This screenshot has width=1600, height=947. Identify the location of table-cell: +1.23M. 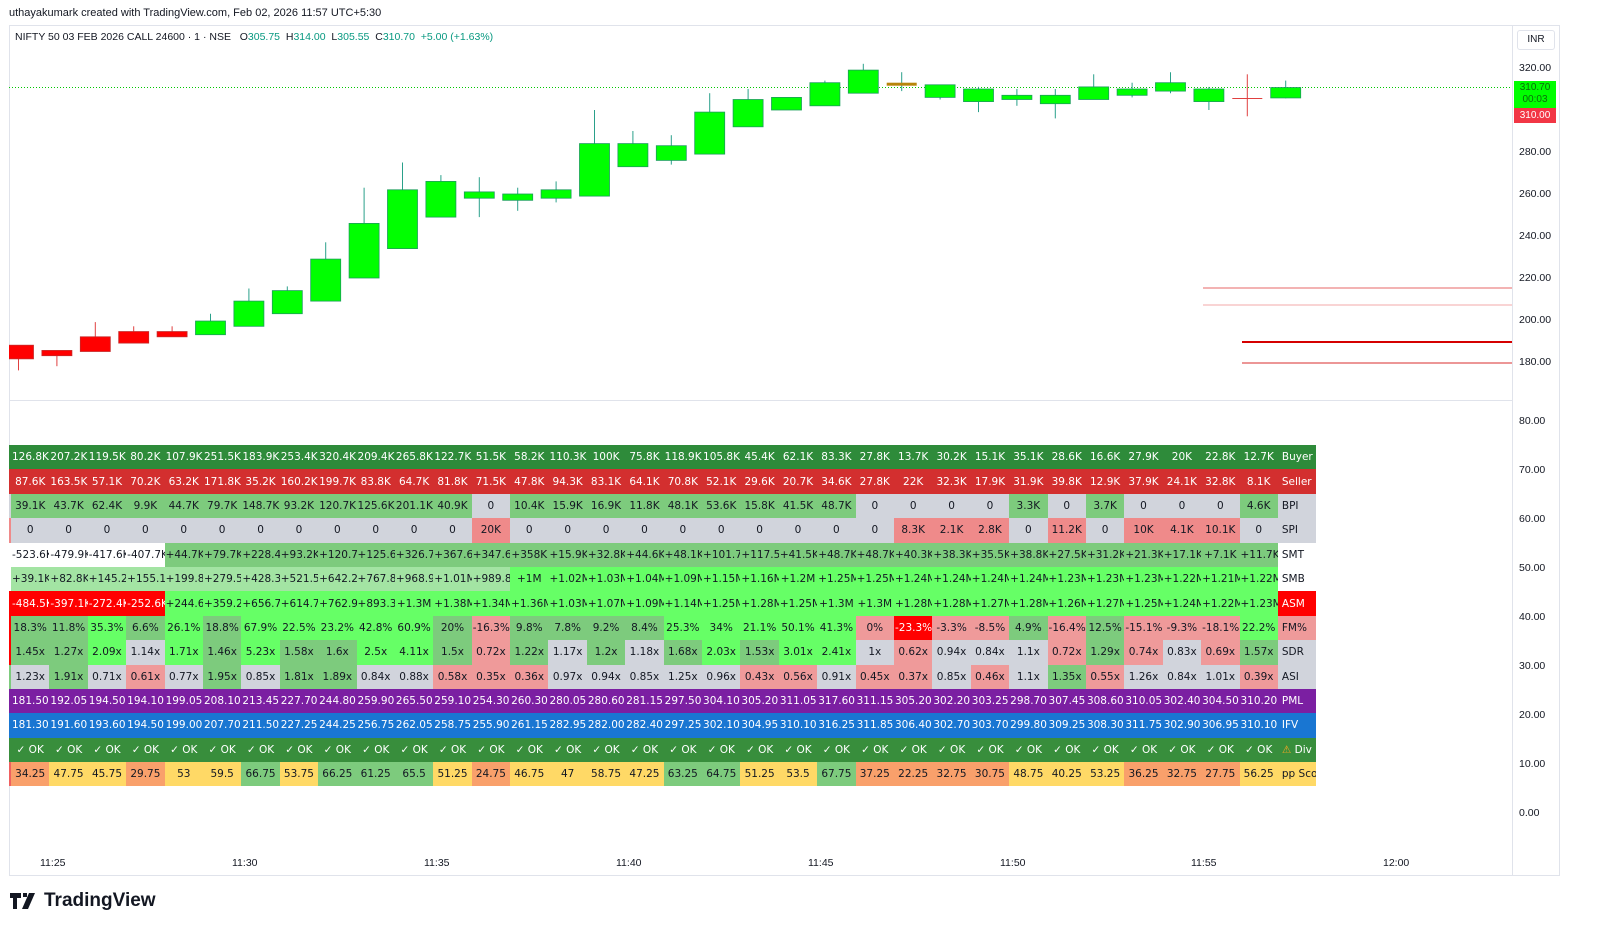
(1143, 579).